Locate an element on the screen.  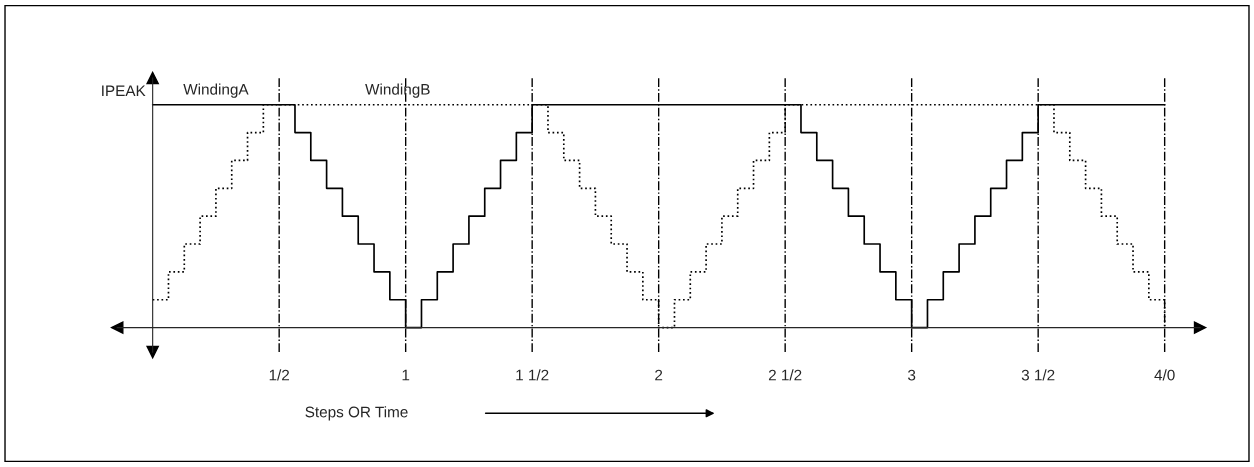
text: IPEAK is located at coordinates (124, 91).